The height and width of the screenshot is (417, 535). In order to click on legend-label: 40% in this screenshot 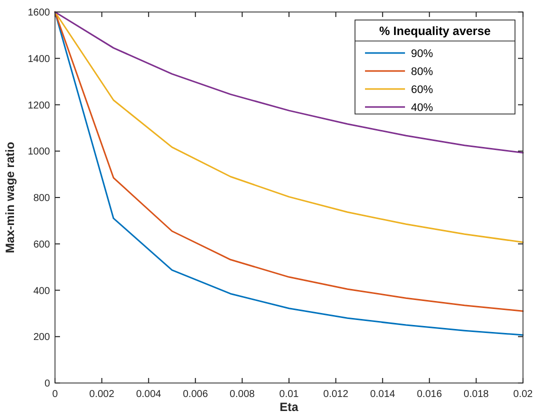, I will do `click(422, 108)`.